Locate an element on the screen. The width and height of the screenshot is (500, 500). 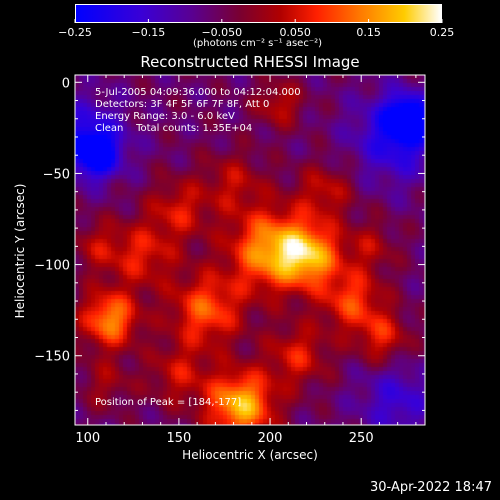
colorbar-axis: −0.25 −0.15 −0.050 0.050 0.15 0.25 is located at coordinates (256, 29).